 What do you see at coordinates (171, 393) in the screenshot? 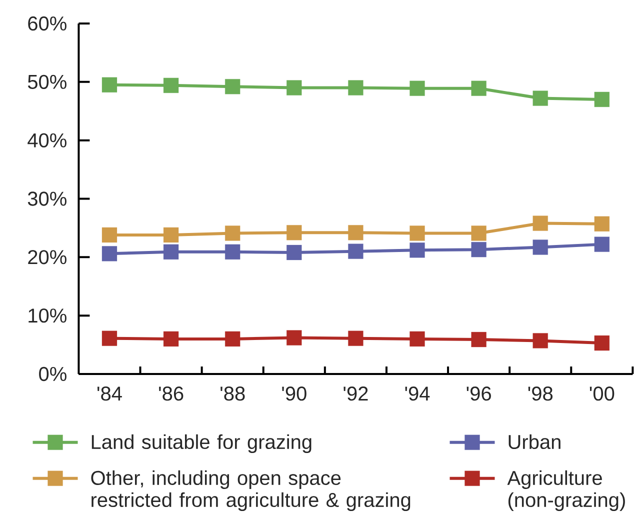
I see `x-tick-label: '86` at bounding box center [171, 393].